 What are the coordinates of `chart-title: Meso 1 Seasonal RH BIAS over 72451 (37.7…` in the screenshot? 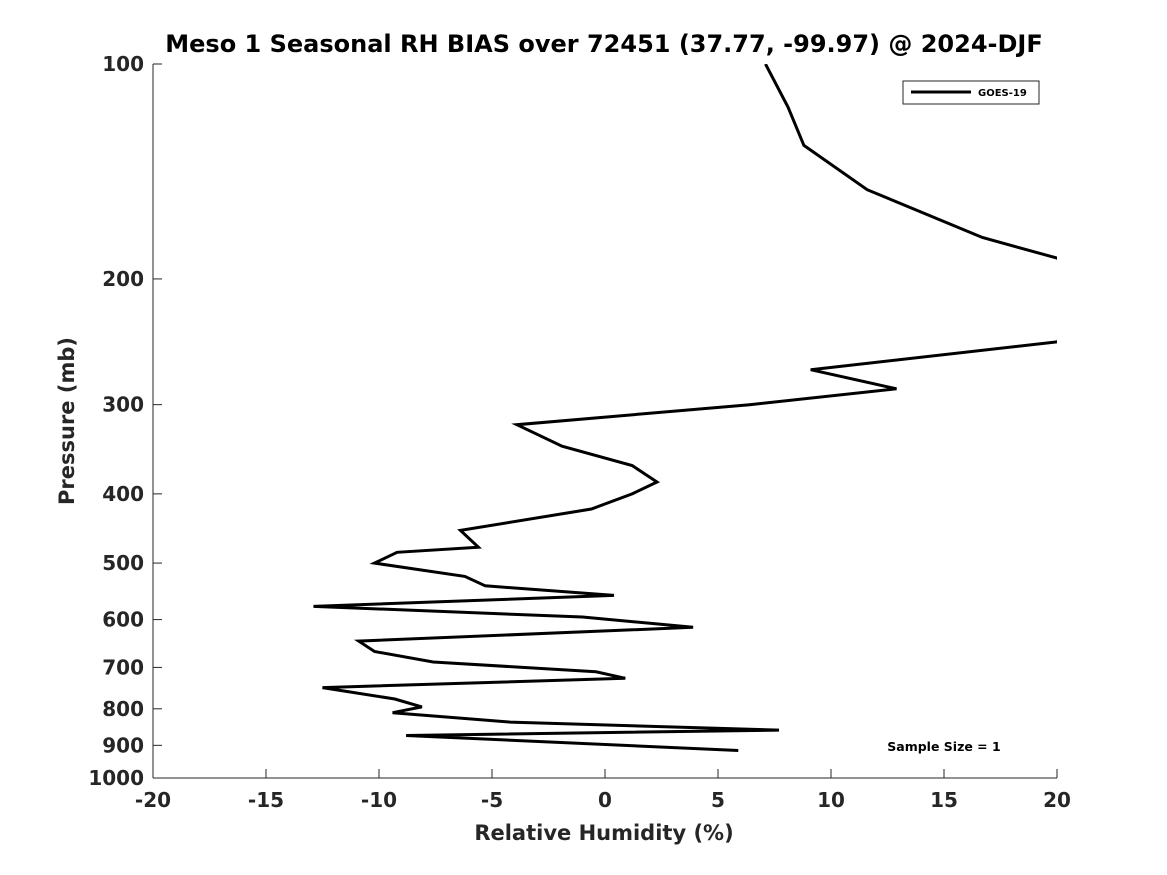 It's located at (603, 44).